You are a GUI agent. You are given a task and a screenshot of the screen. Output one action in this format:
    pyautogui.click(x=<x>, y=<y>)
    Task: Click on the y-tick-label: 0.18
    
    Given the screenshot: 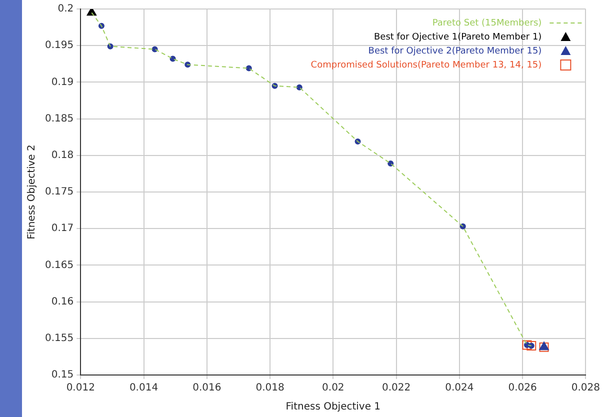 What is the action you would take?
    pyautogui.click(x=62, y=155)
    